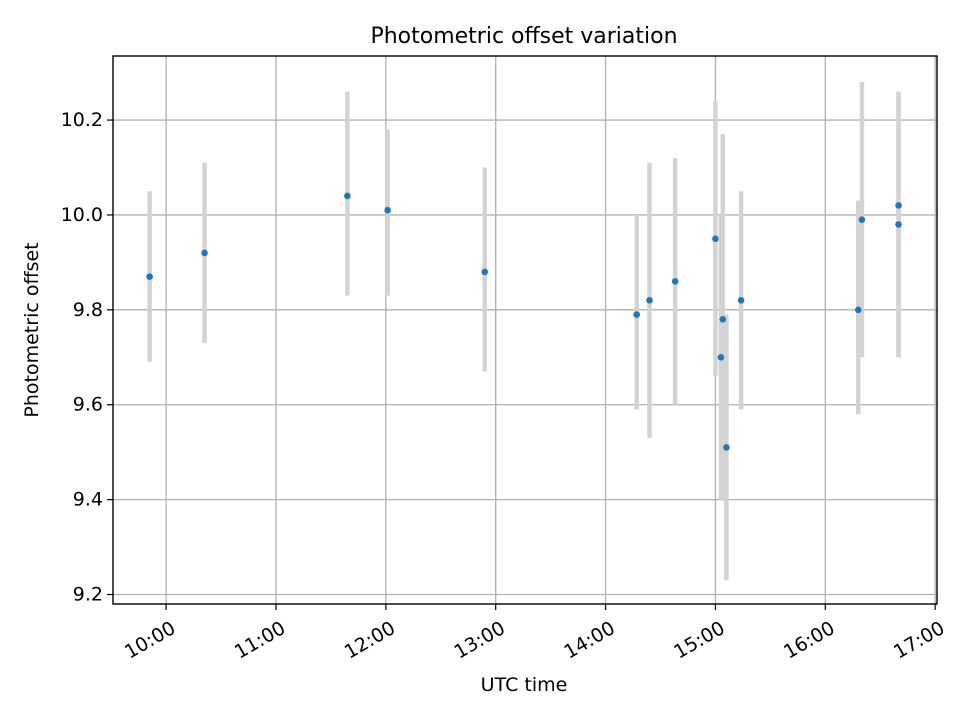  I want to click on y-tick-label: 9.4, so click(88, 500).